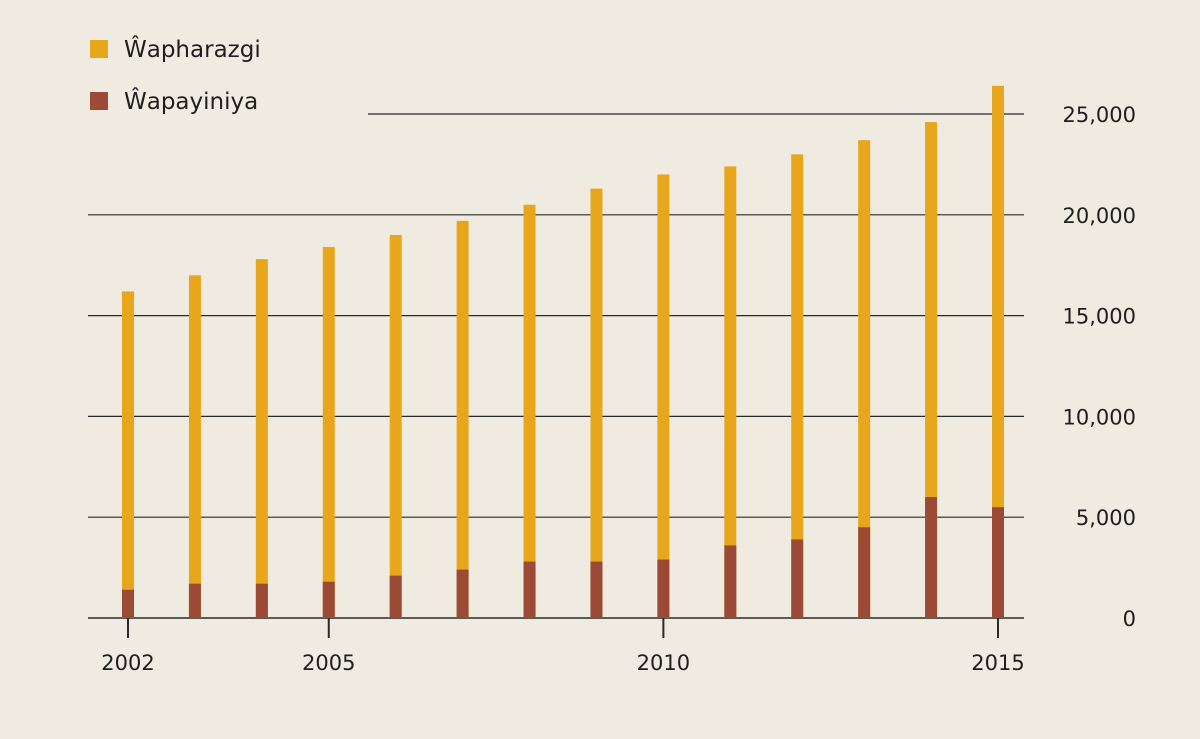  I want to click on y-tick-label: 10,000, so click(1099, 417).